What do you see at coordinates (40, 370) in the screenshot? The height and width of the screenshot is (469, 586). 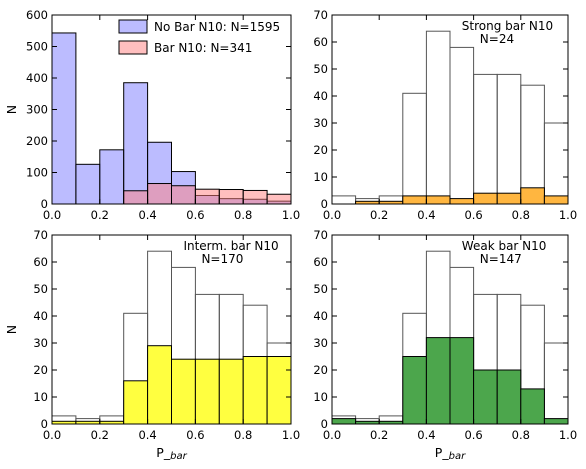 I see `y-tick-label: 20` at bounding box center [40, 370].